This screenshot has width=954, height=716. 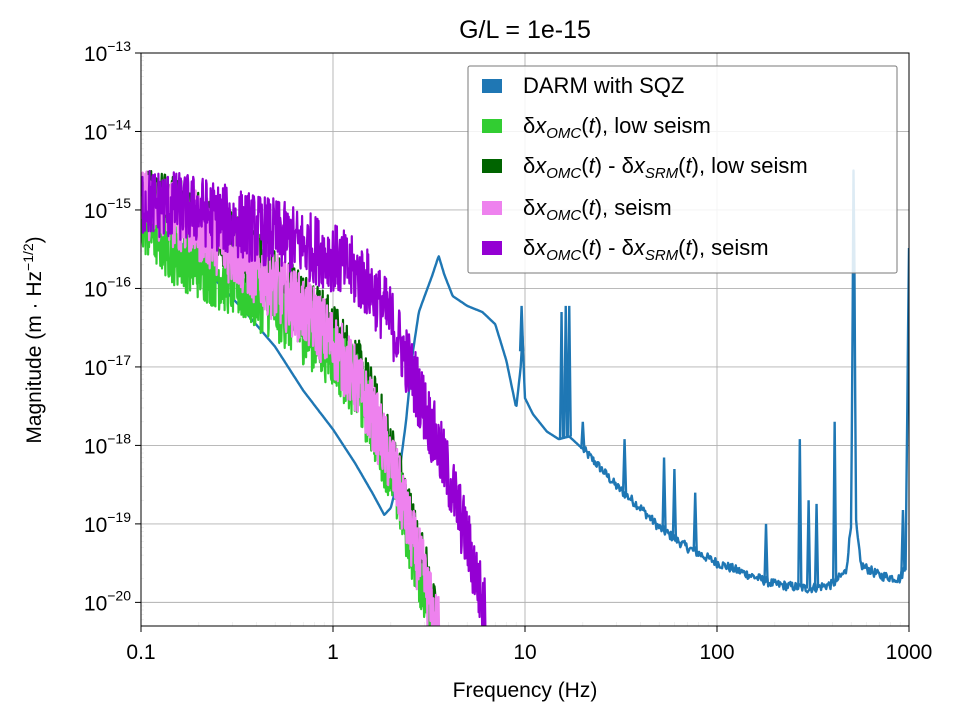 What do you see at coordinates (716, 652) in the screenshot?
I see `x-tick-label: 100` at bounding box center [716, 652].